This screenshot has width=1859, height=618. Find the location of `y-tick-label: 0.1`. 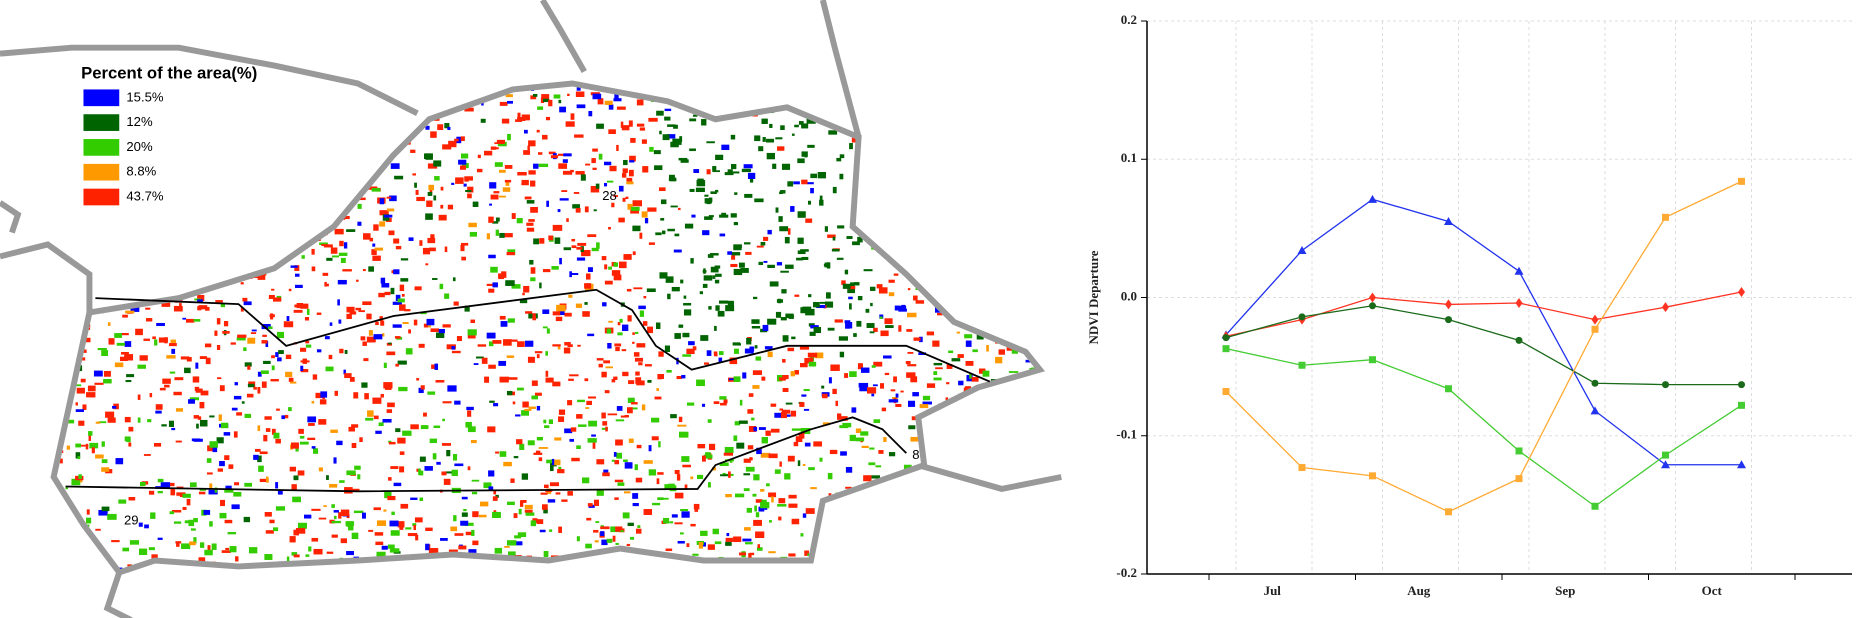

y-tick-label: 0.1 is located at coordinates (1129, 157).